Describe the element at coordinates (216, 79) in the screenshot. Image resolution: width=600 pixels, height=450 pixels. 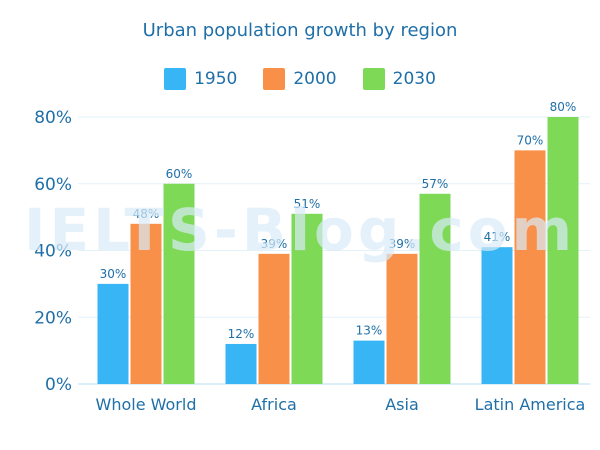
I see `legend-label-1950: 1950` at that location.